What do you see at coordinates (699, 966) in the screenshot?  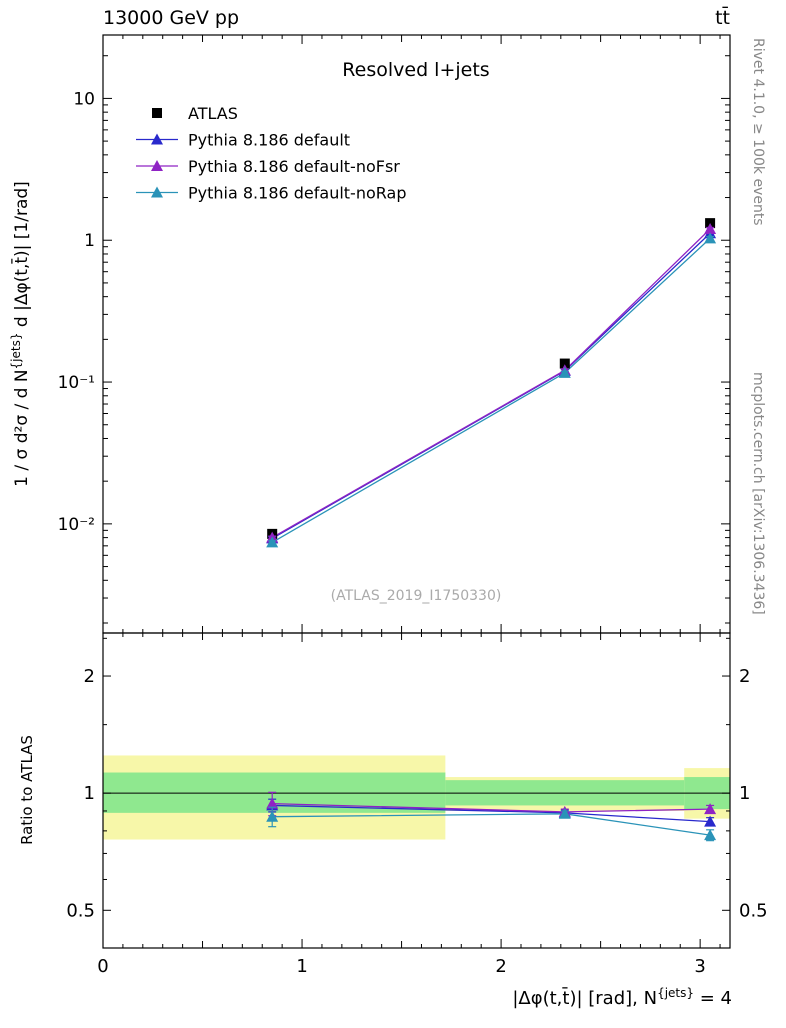 I see `x-tick-label: 3` at bounding box center [699, 966].